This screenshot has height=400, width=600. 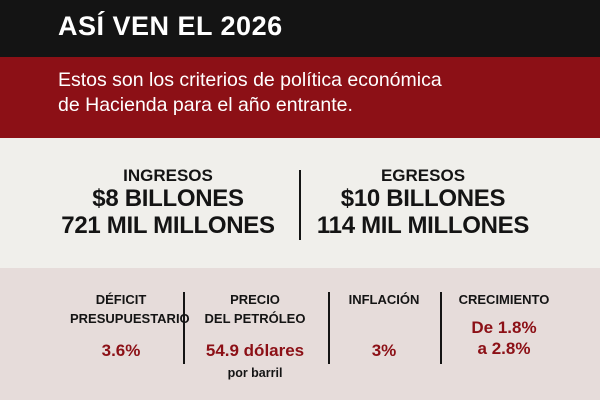 What do you see at coordinates (384, 325) in the screenshot?
I see `inflation-indicator: INFLACIÓN 3%` at bounding box center [384, 325].